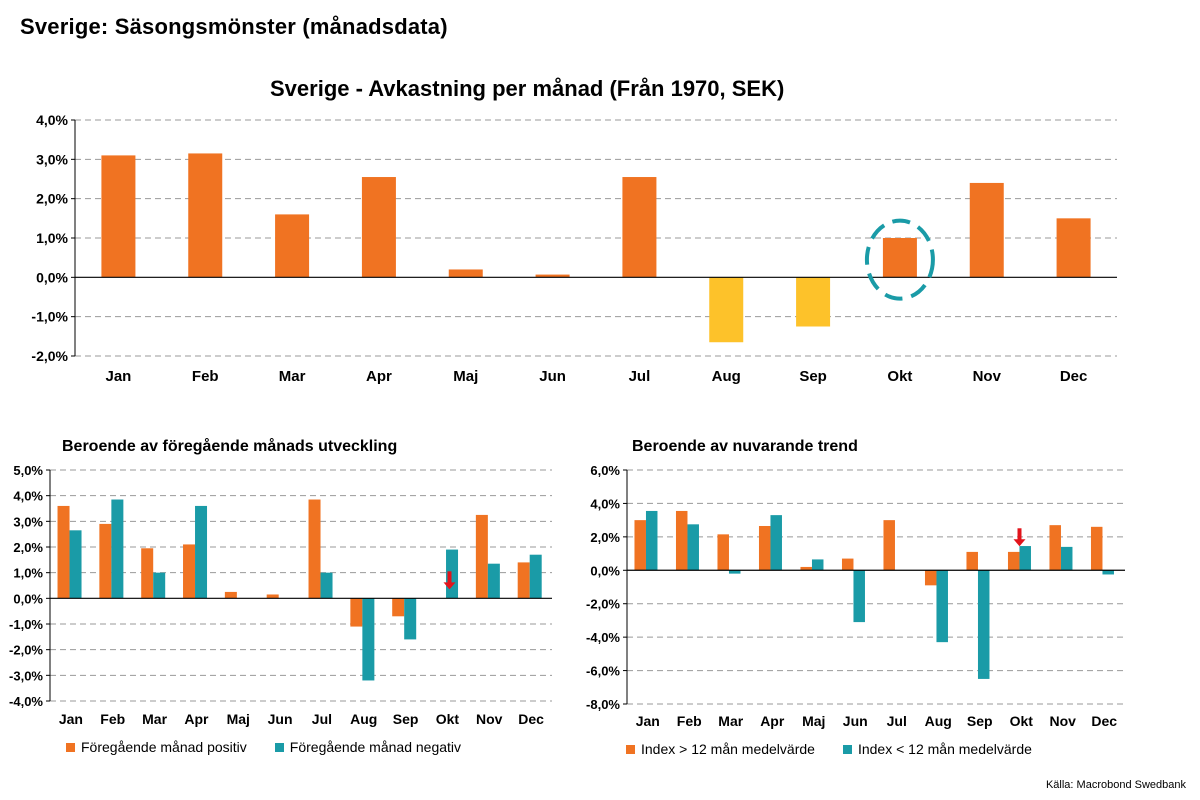 The height and width of the screenshot is (800, 1200). What do you see at coordinates (806, 568) in the screenshot?
I see `trend-bar-s0-maj` at bounding box center [806, 568].